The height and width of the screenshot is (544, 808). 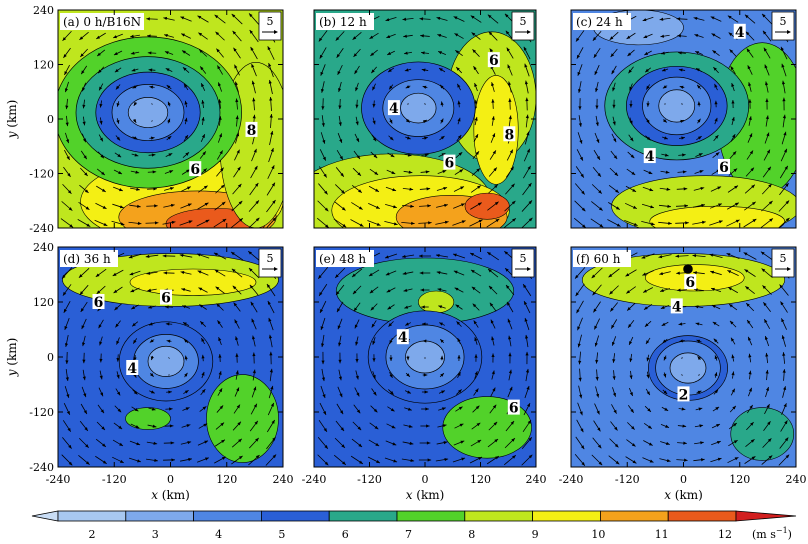 What do you see at coordinates (494, 61) in the screenshot?
I see `contour-label: 6` at bounding box center [494, 61].